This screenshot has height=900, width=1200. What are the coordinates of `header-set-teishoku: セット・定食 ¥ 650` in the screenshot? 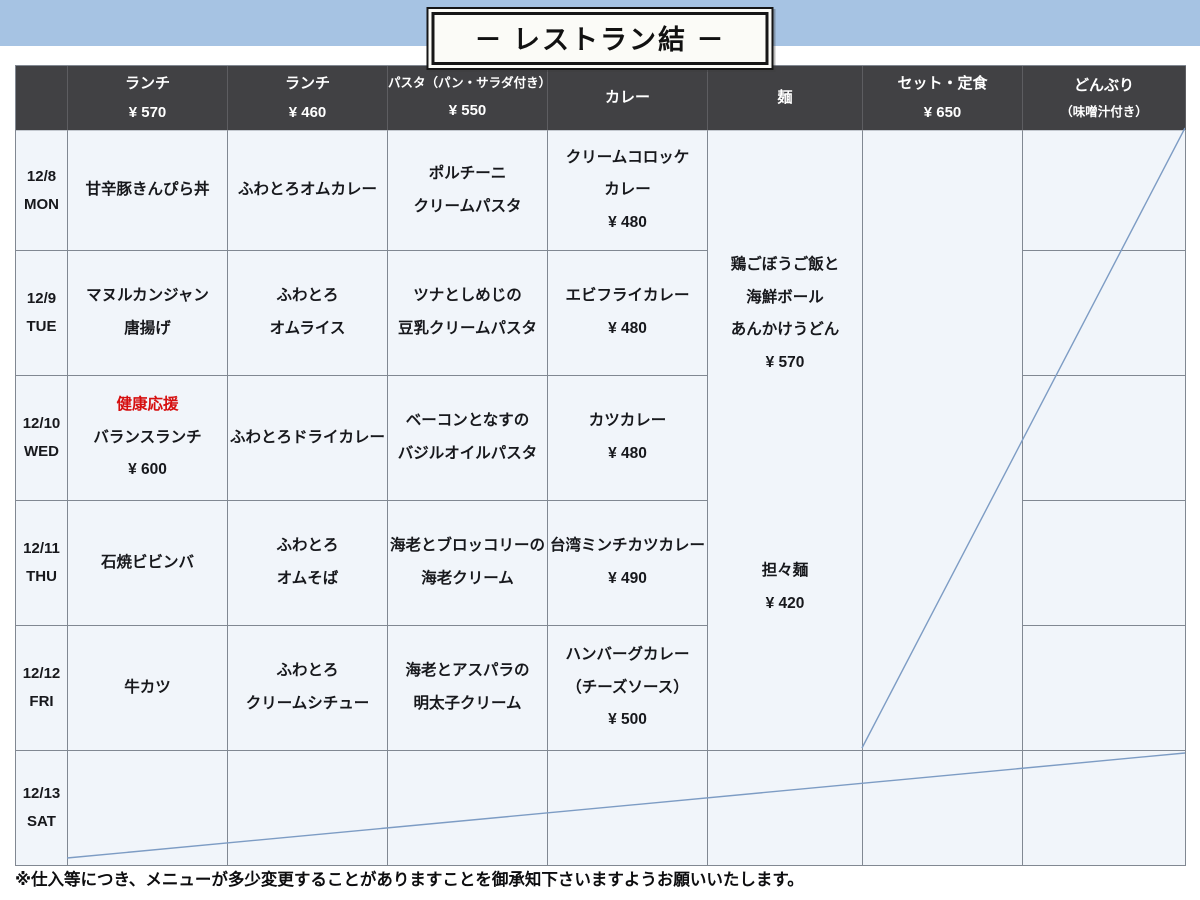 It's located at (943, 98).